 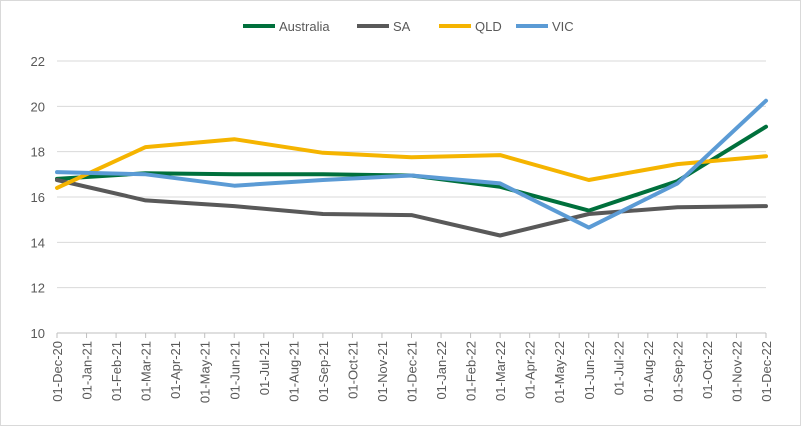 What do you see at coordinates (545, 26) in the screenshot?
I see `legend-item-vic: VIC` at bounding box center [545, 26].